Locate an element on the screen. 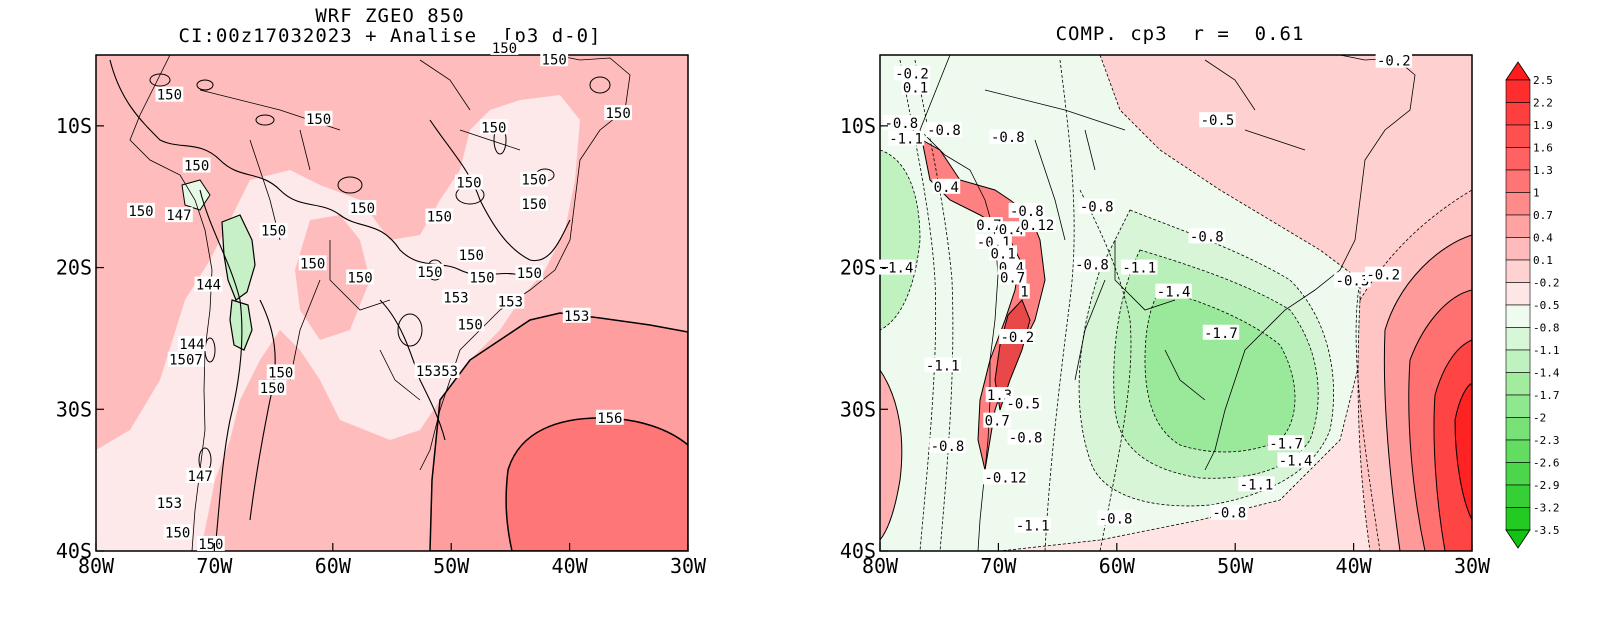 This screenshot has width=1604, height=620. contour-label: -0.12 is located at coordinates (1005, 478).